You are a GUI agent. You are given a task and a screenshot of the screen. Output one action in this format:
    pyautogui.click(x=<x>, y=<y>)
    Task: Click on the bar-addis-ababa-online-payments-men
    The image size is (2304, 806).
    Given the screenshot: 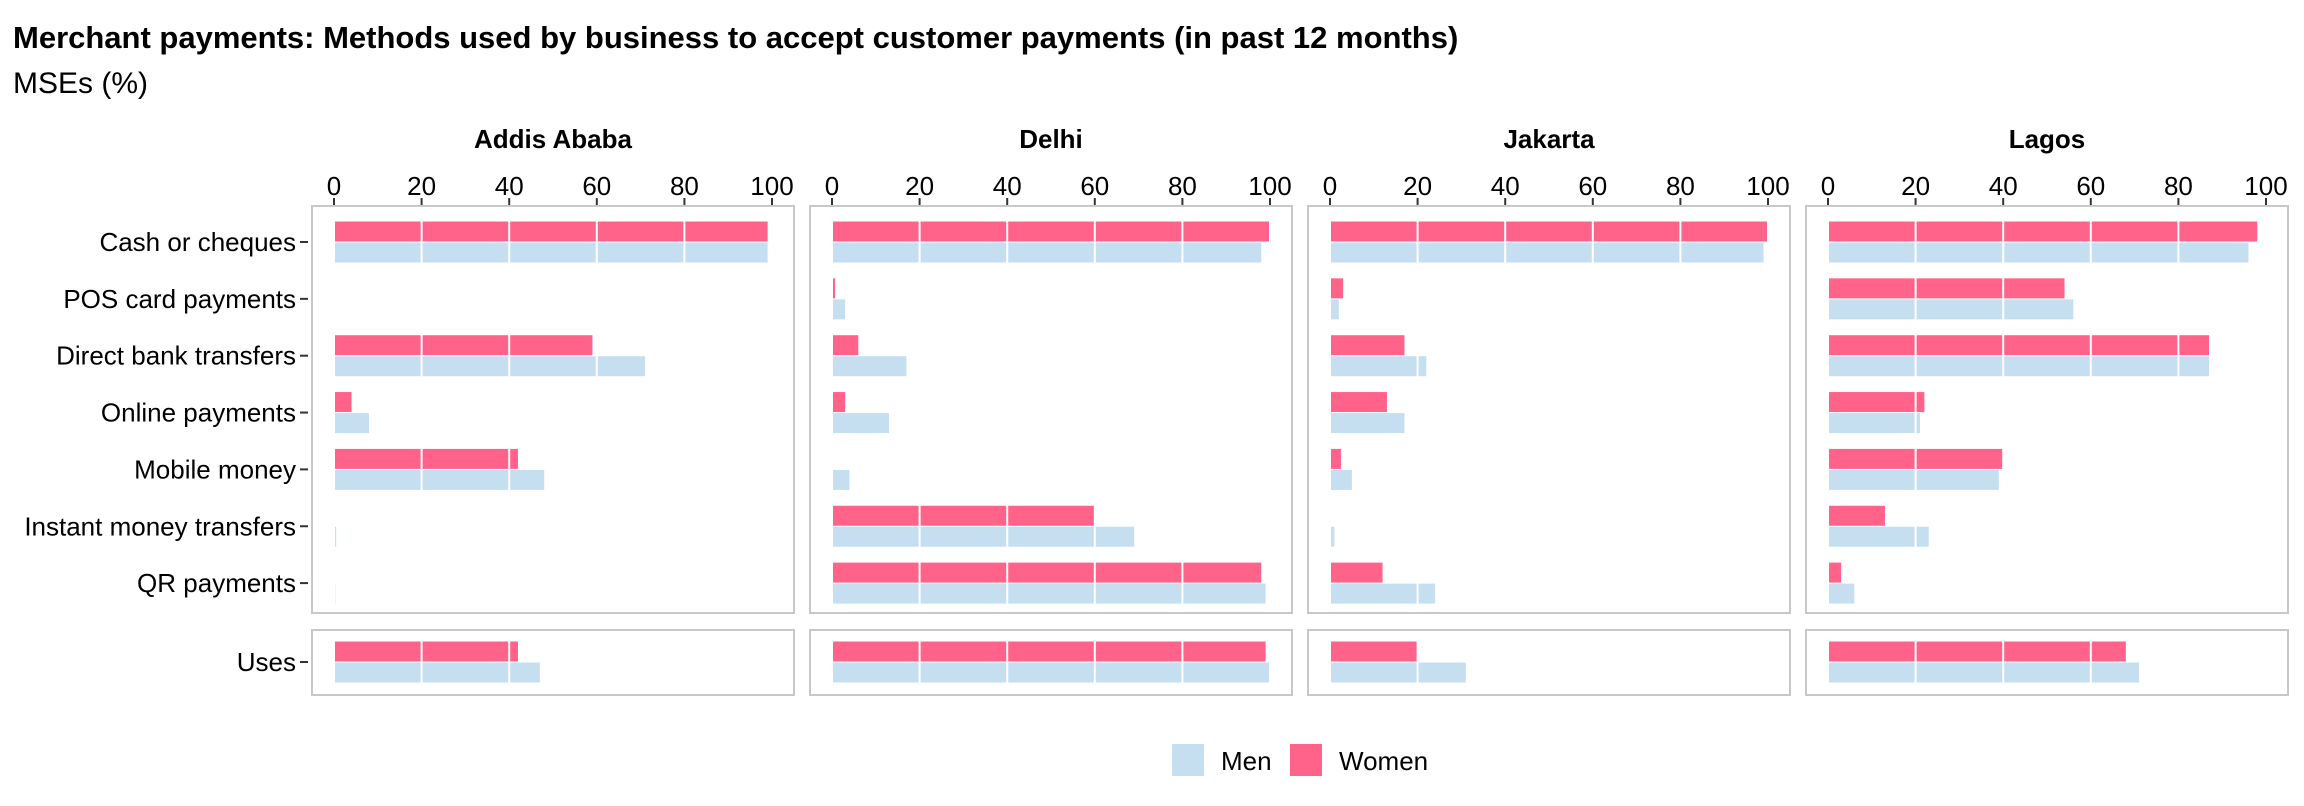 What is the action you would take?
    pyautogui.click(x=352, y=423)
    